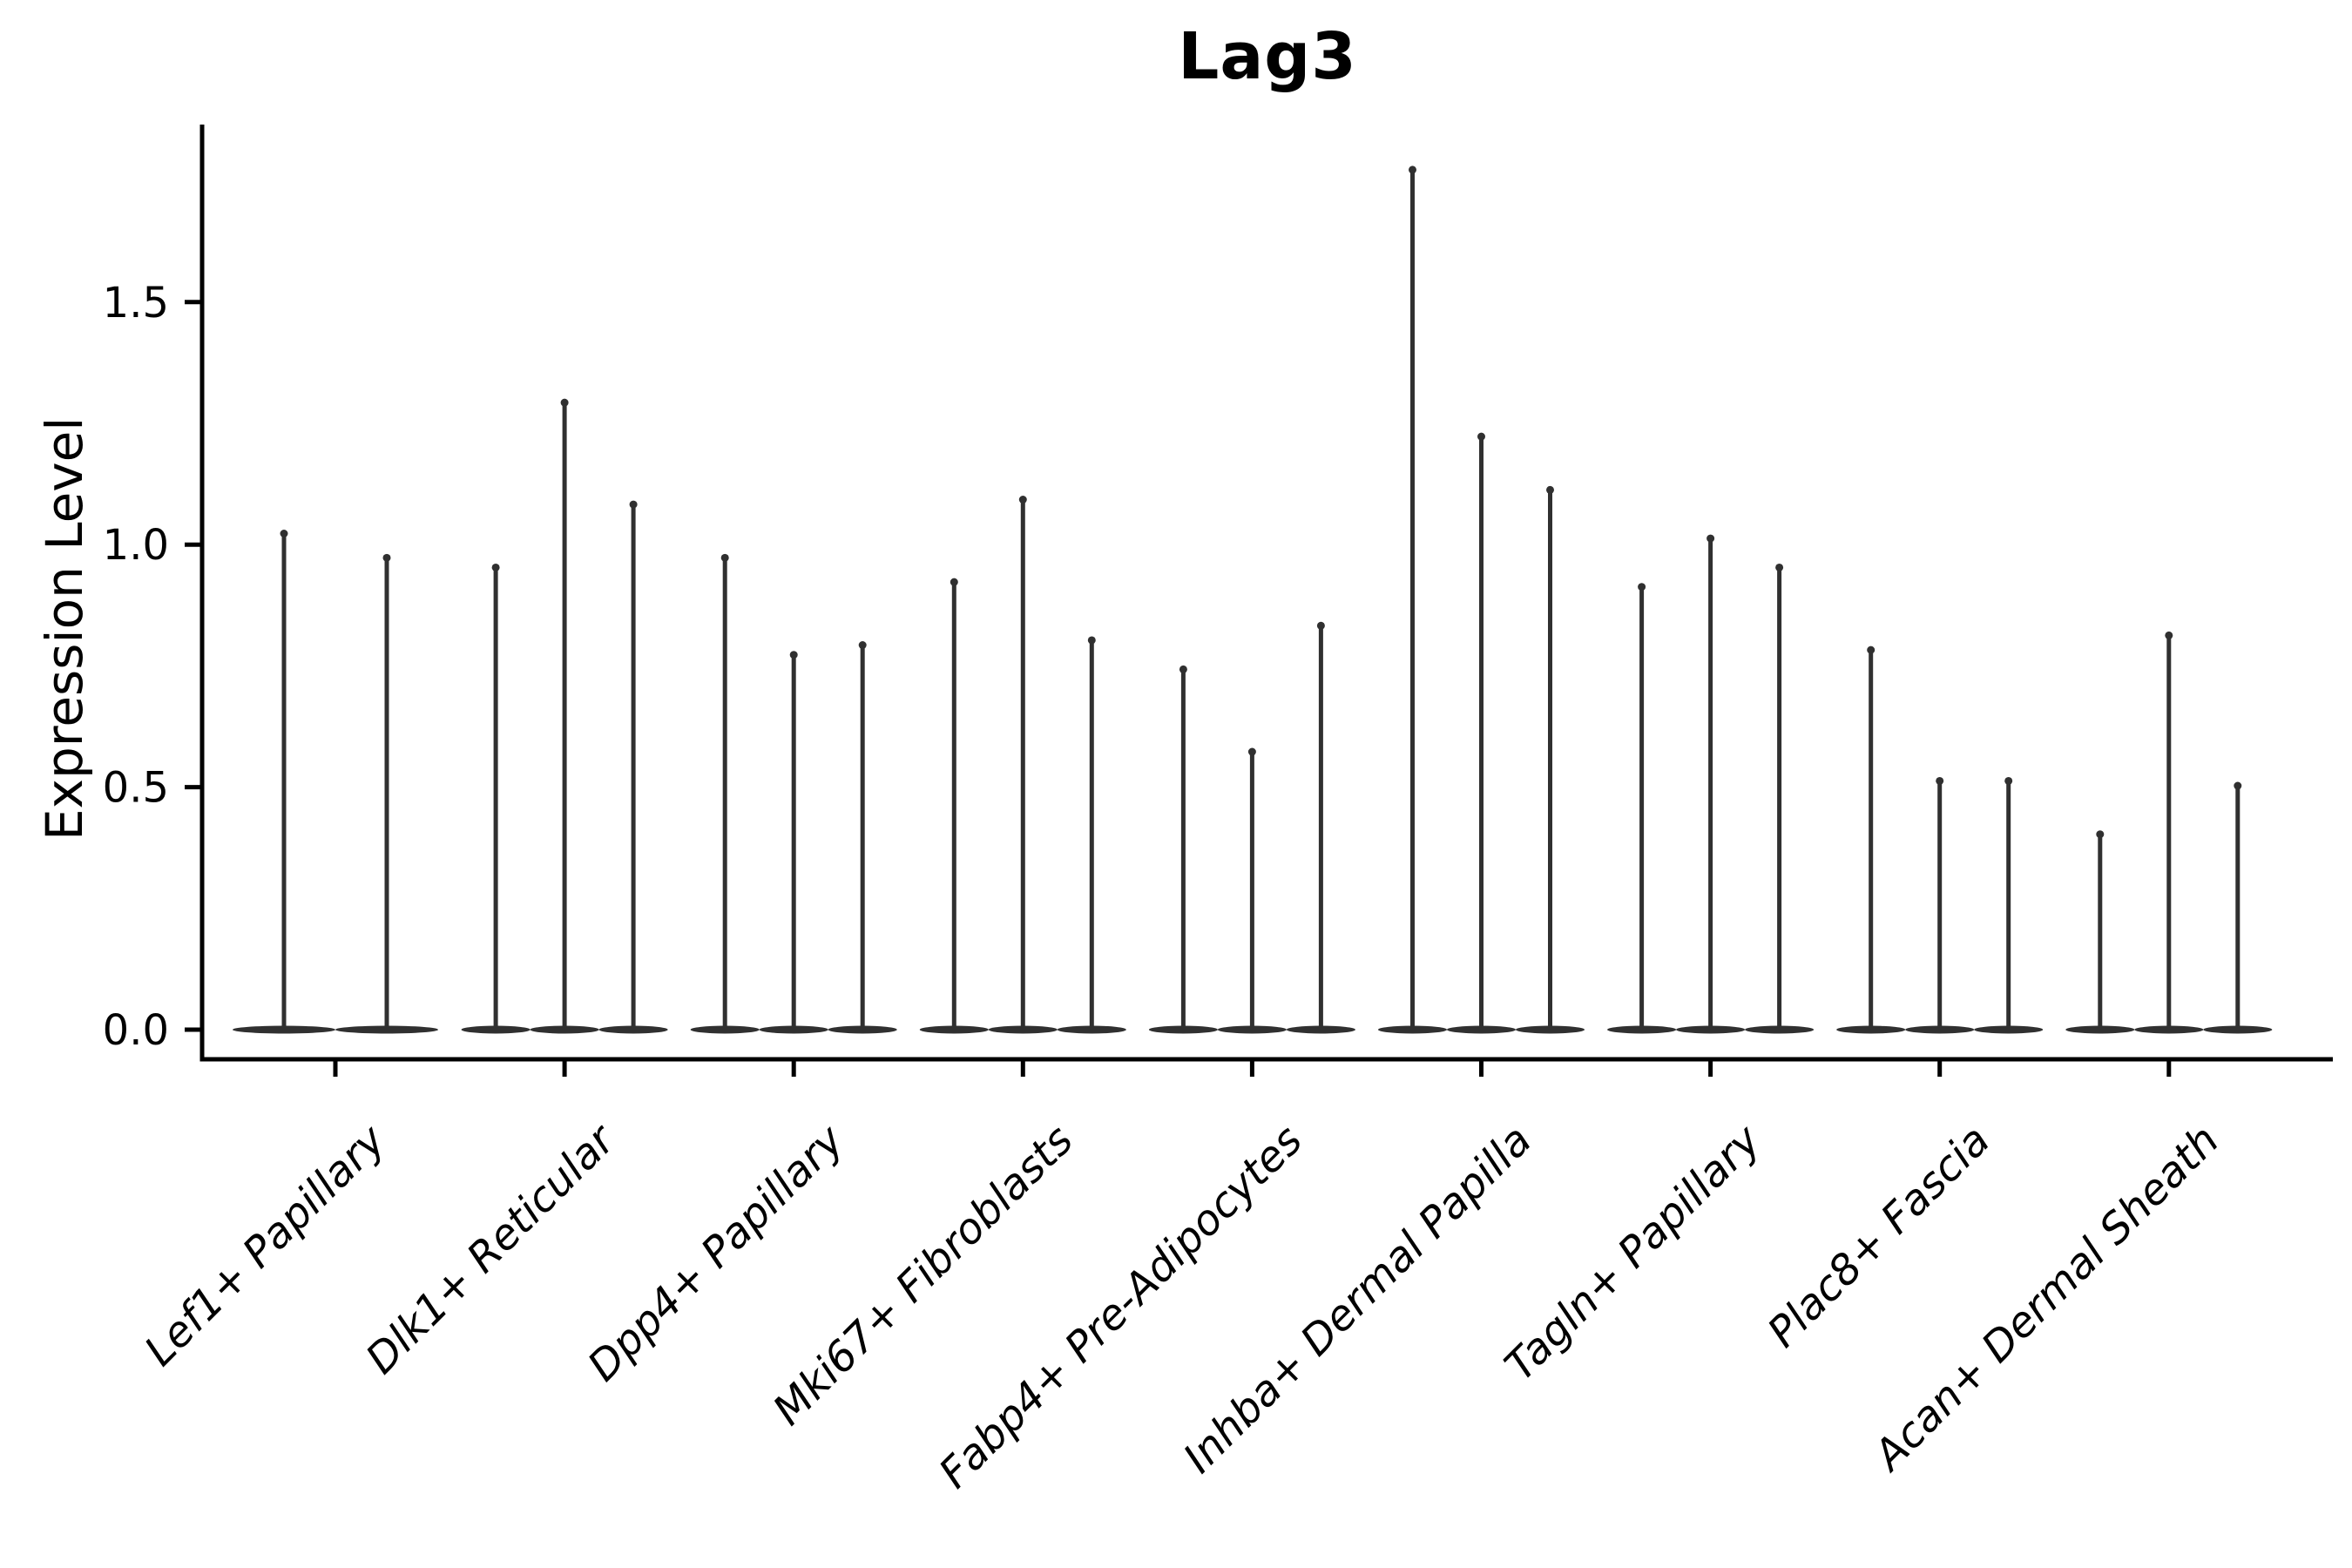 This screenshot has height=1568, width=2352. I want to click on x-tick-label: Plac8+ Fascia, so click(1879, 1236).